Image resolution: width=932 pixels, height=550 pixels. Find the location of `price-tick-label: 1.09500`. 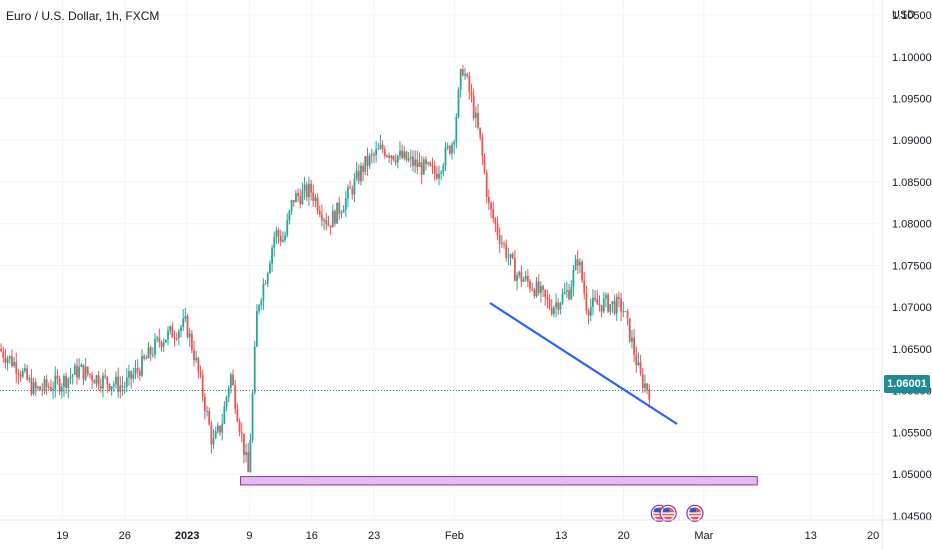

price-tick-label: 1.09500 is located at coordinates (912, 99).